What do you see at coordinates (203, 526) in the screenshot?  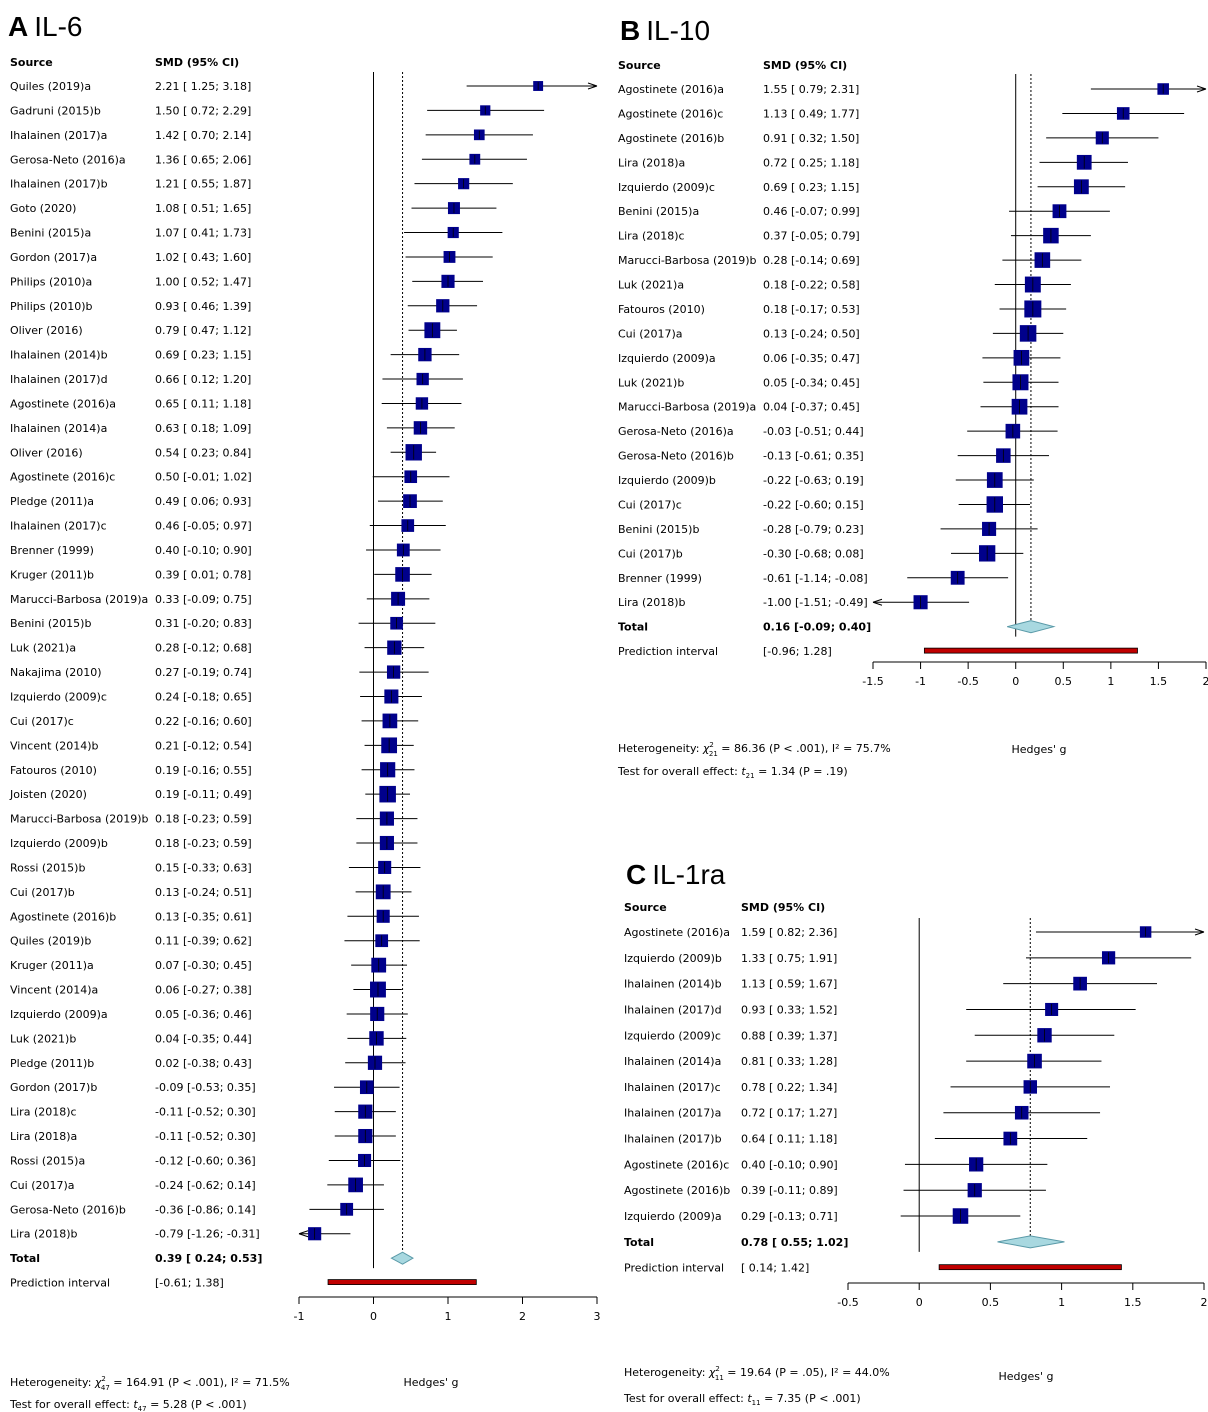 I see `study-ci-label: 0.46 [-0.05; 0.97]` at bounding box center [203, 526].